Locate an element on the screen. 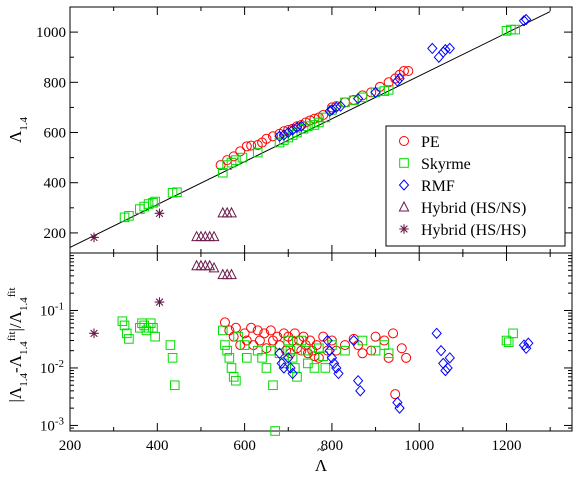 This screenshot has width=581, height=478. legend-marker-rmf is located at coordinates (404, 185).